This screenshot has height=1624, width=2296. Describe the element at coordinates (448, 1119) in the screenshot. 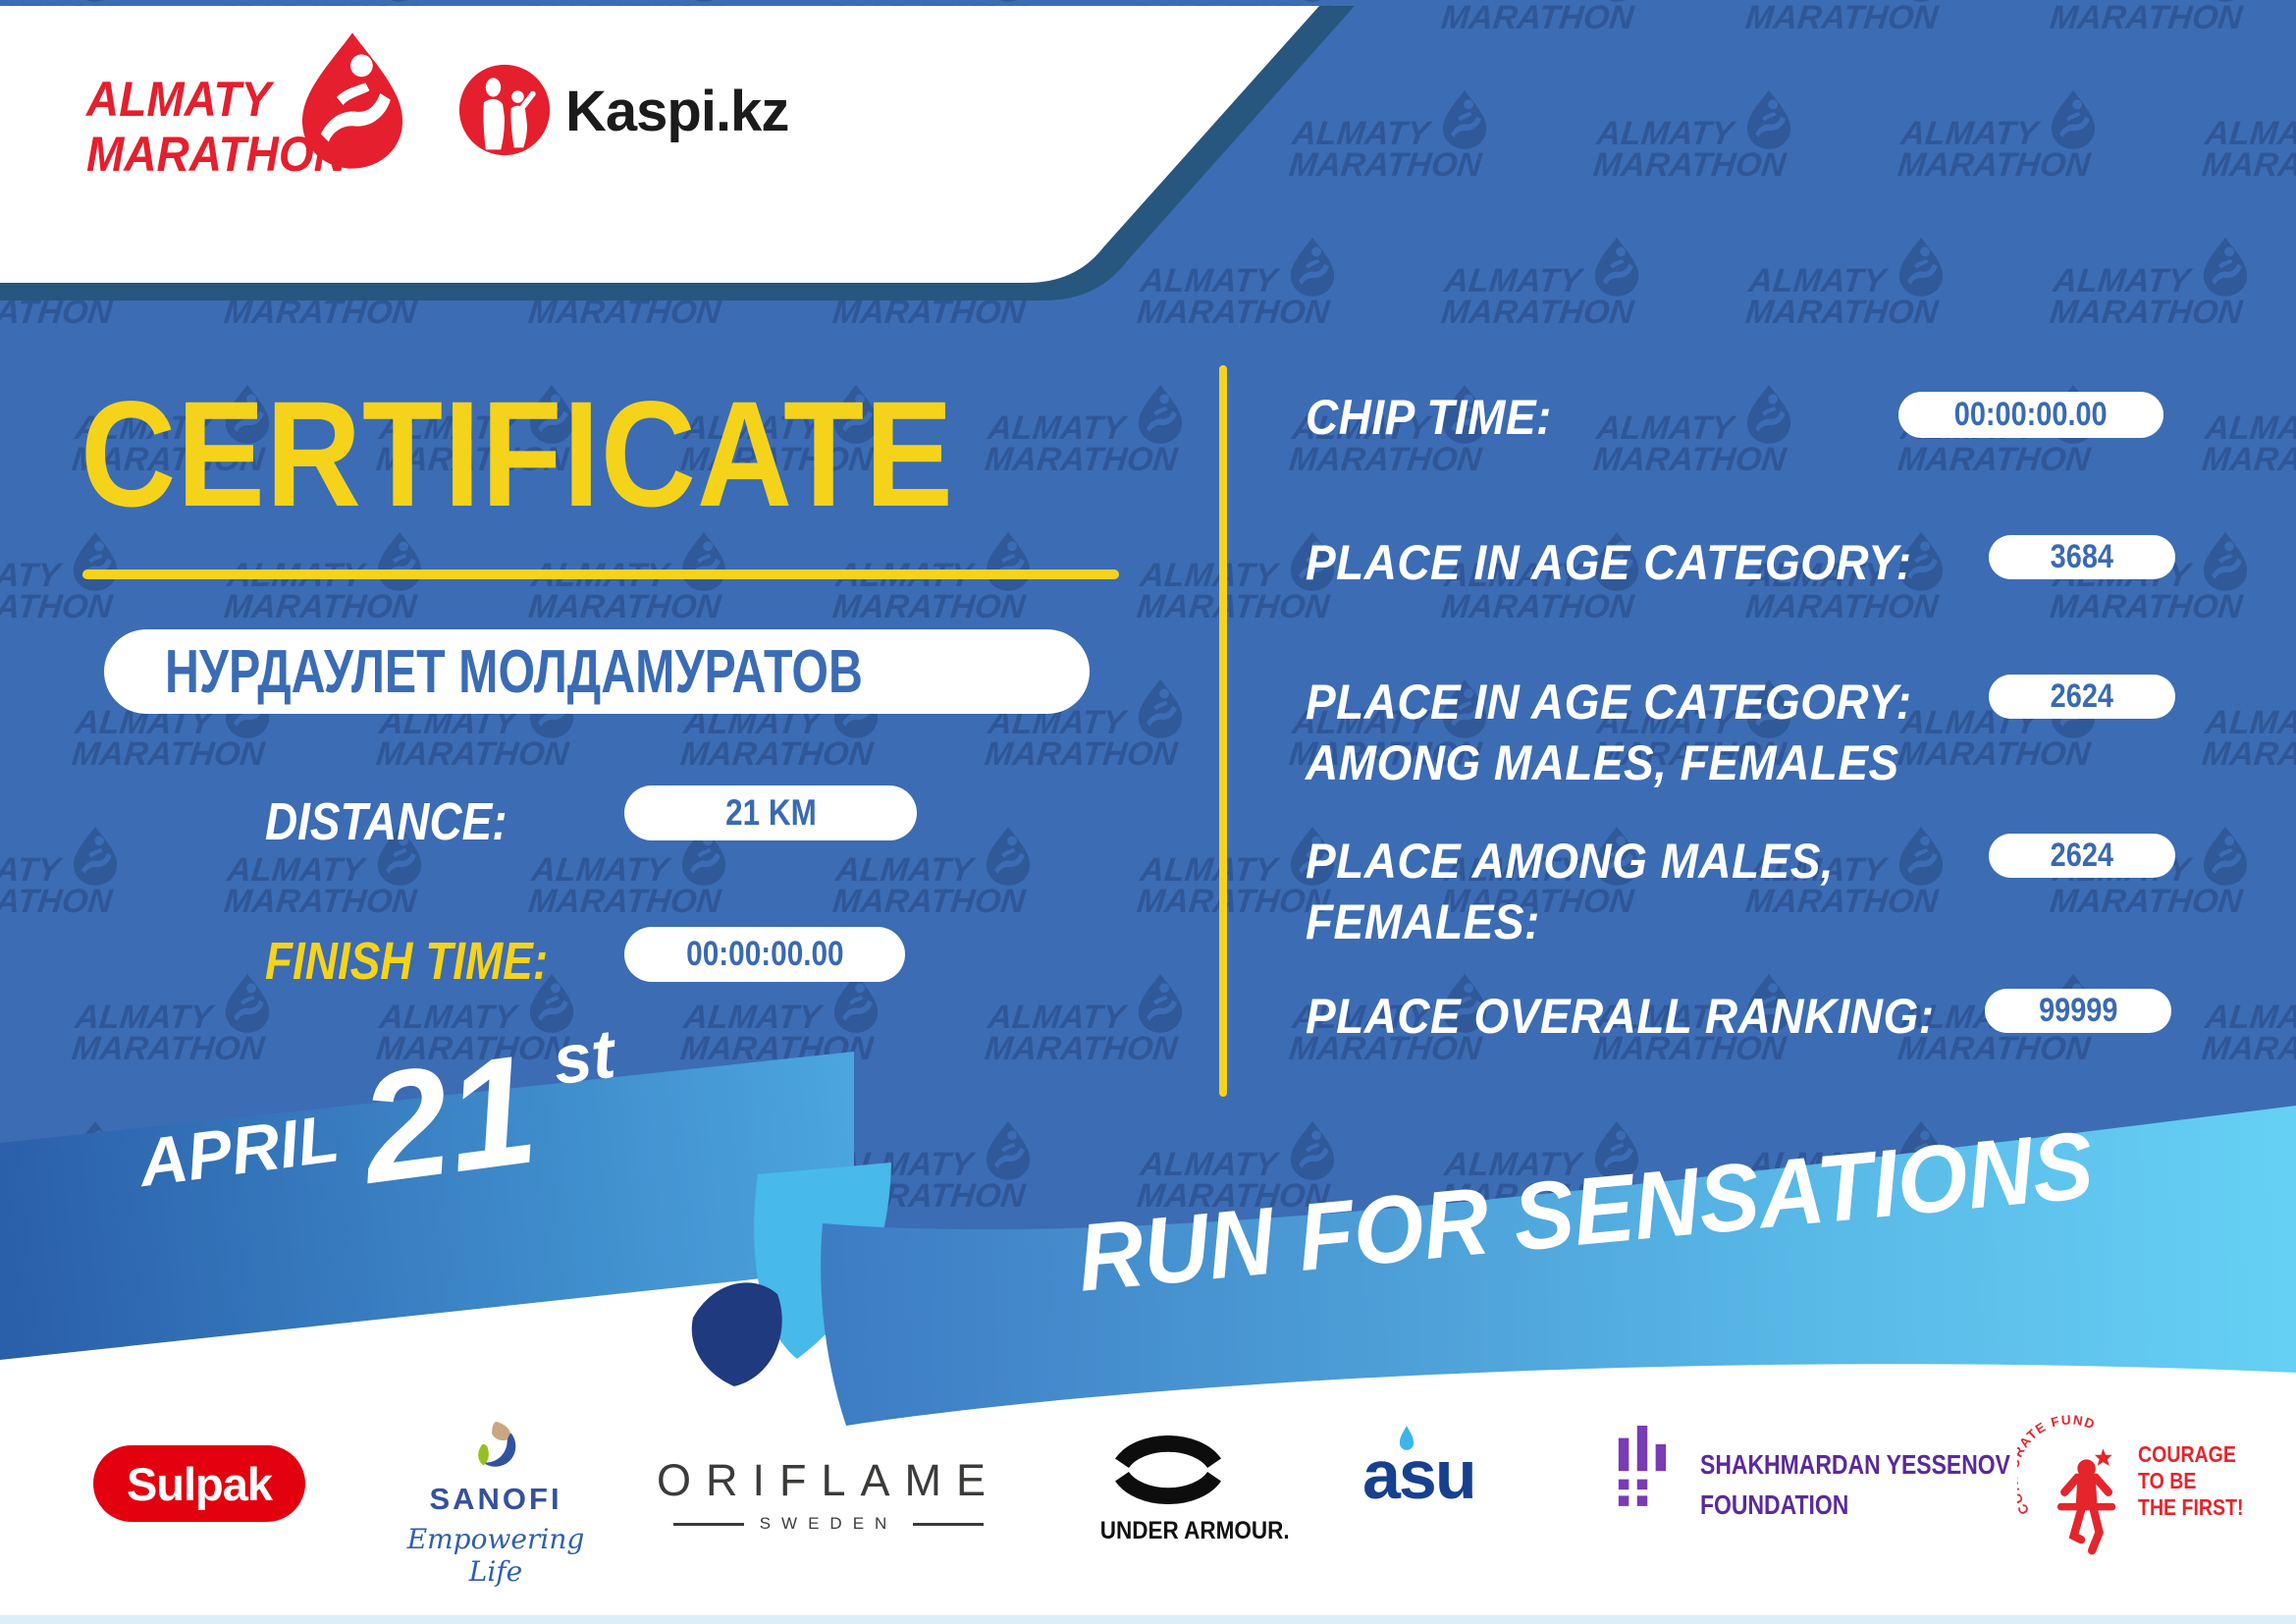

I see `event-date-day: 21` at that location.